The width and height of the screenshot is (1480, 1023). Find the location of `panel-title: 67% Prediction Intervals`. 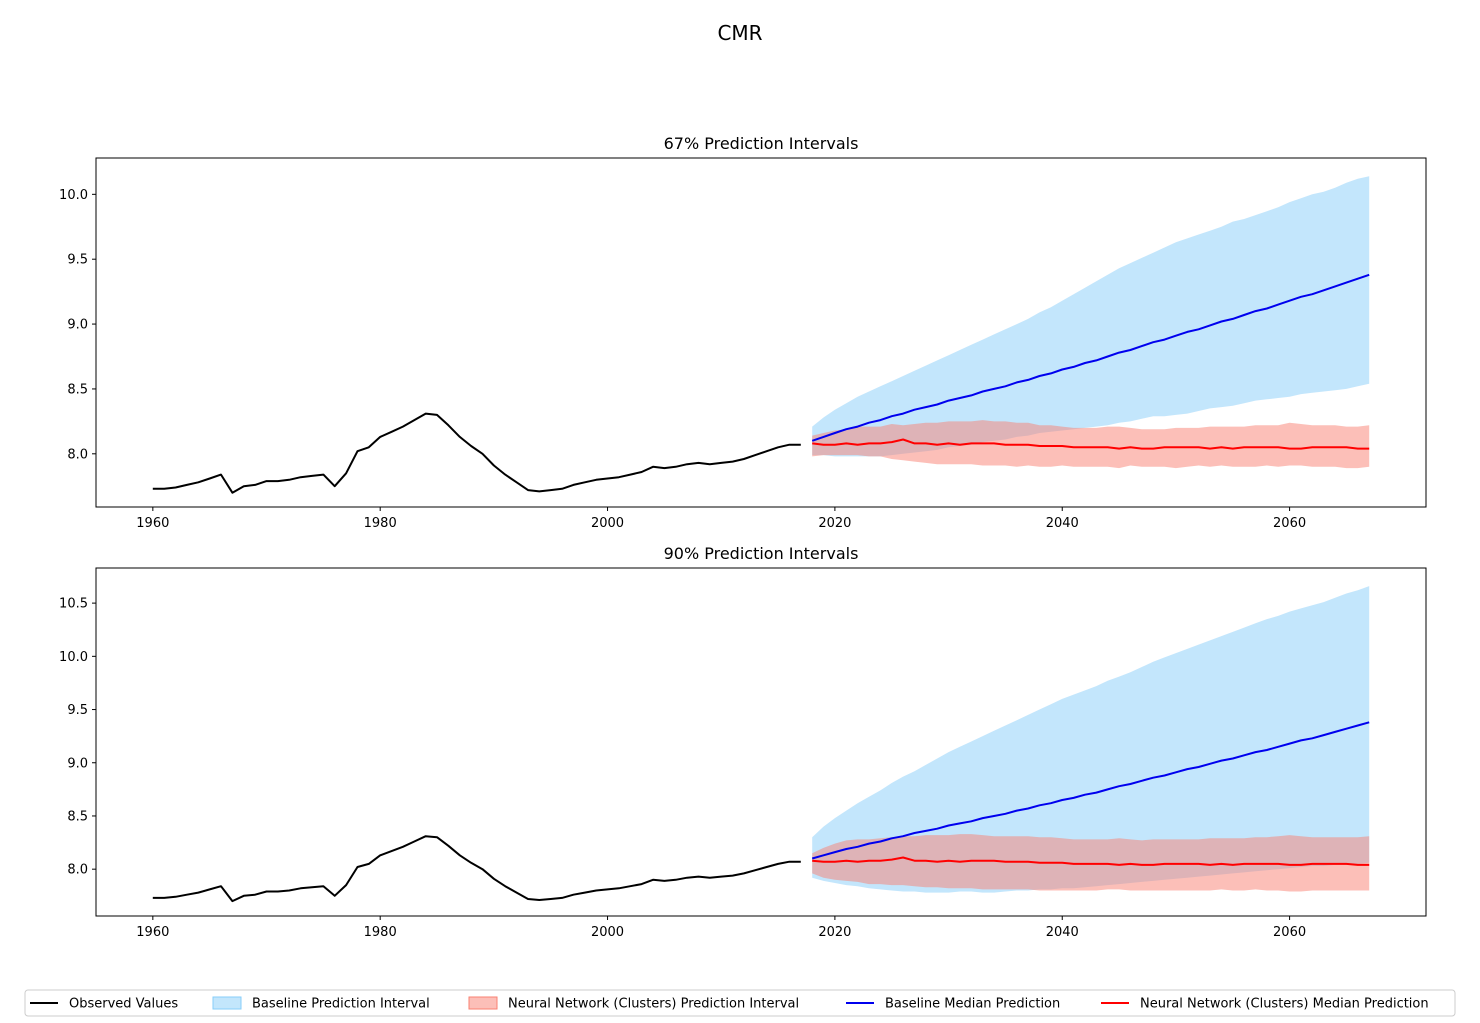

panel-title: 67% Prediction Intervals is located at coordinates (761, 143).